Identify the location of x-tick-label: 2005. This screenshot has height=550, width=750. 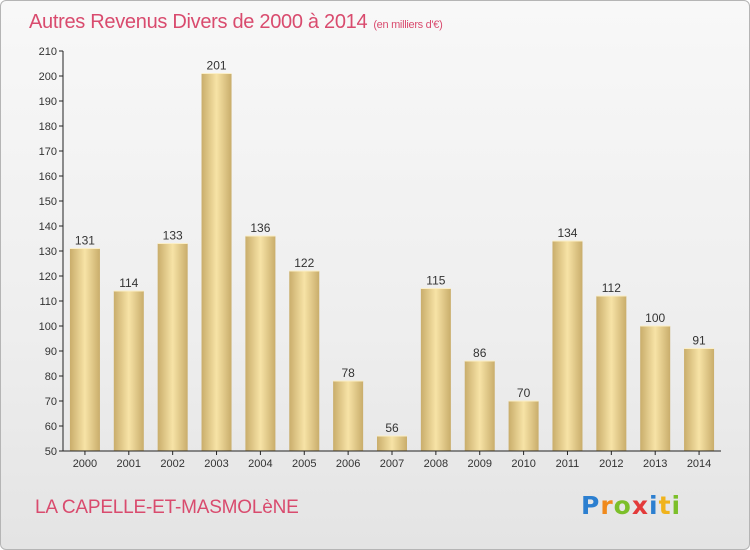
(304, 464).